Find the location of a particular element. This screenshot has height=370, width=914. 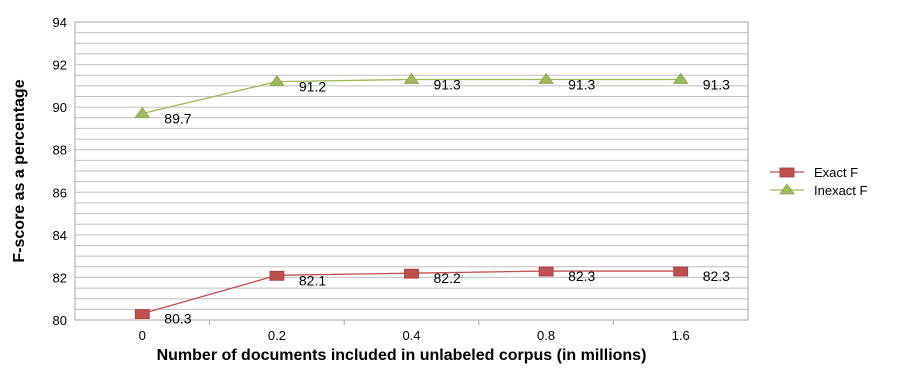

x-axis-tick-labels: 0 0.2 0.4 0.8 1.6 is located at coordinates (414, 335).